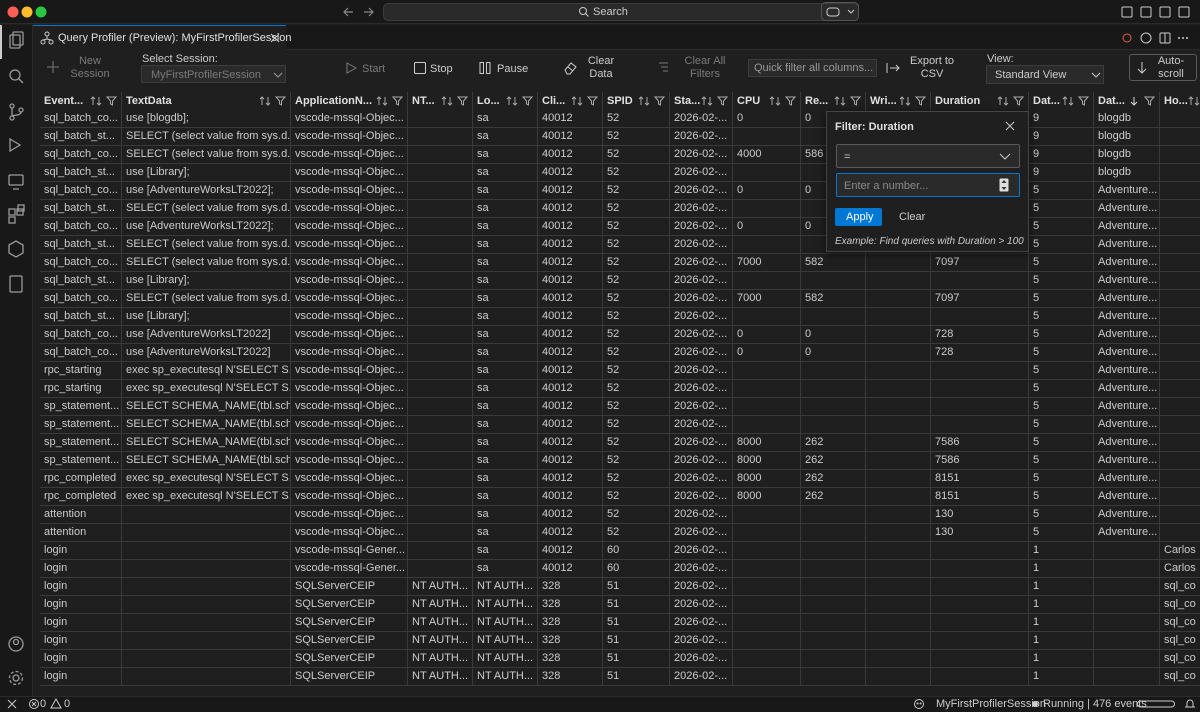 The height and width of the screenshot is (712, 1200). Describe the element at coordinates (636, 551) in the screenshot. I see `grid-cell: 60` at that location.